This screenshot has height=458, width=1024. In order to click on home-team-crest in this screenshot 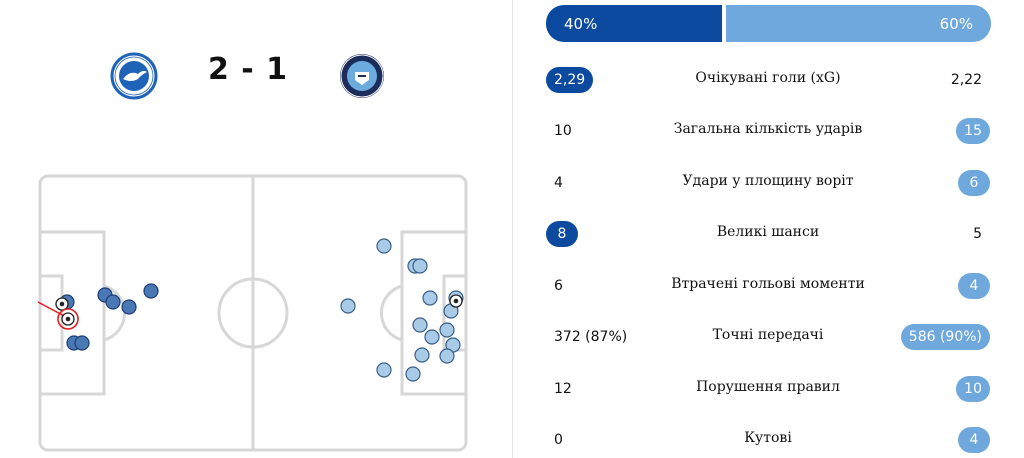, I will do `click(134, 76)`.